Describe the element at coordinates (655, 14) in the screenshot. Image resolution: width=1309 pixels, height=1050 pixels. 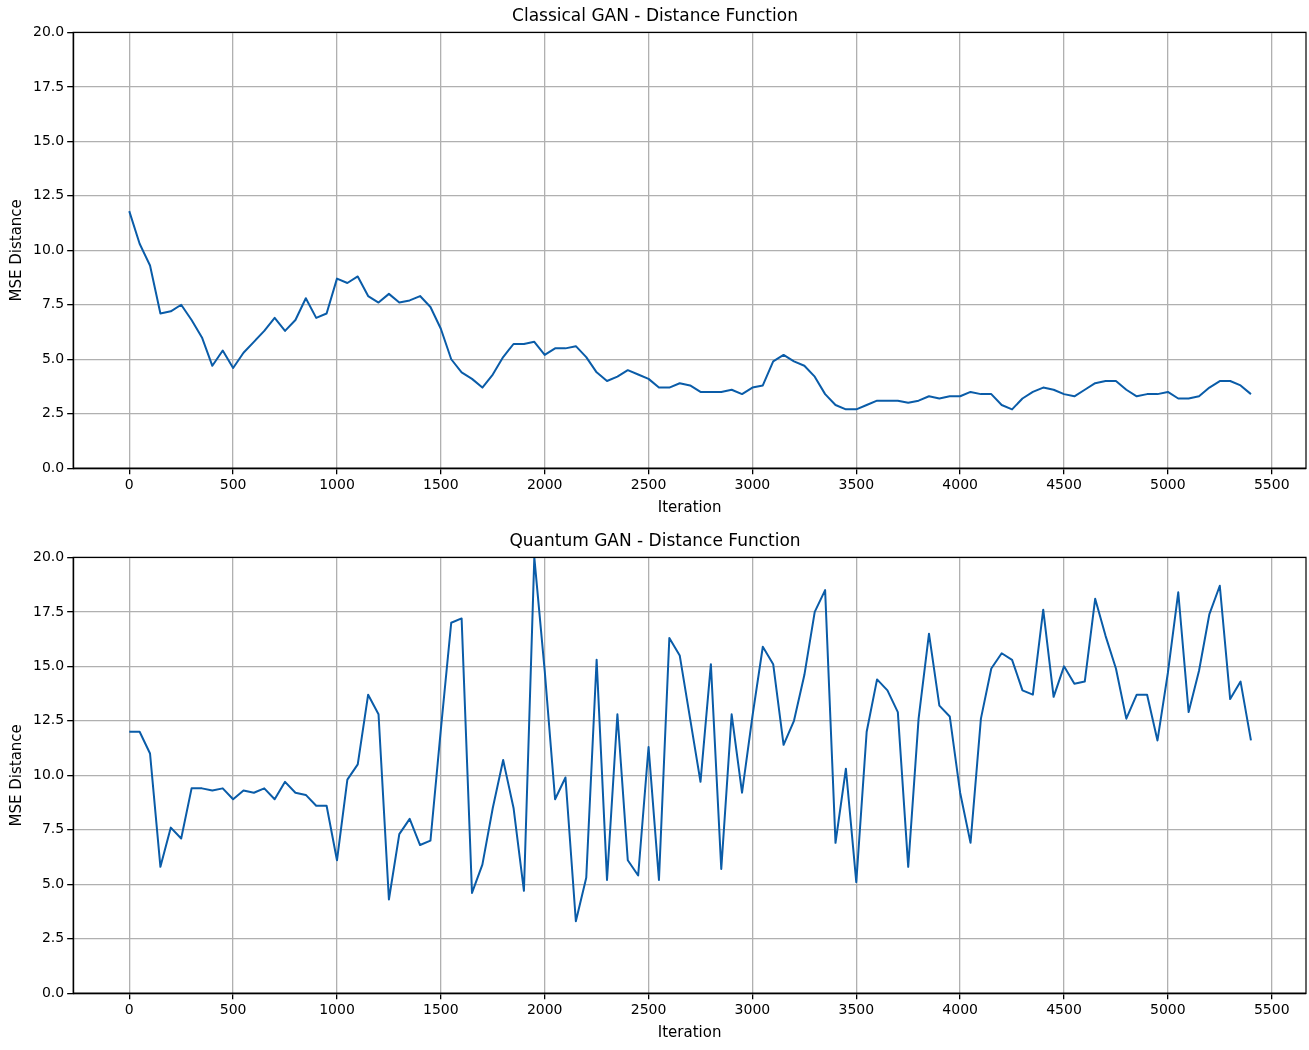
I see `chart-title: Classical GAN - Distance Function` at that location.